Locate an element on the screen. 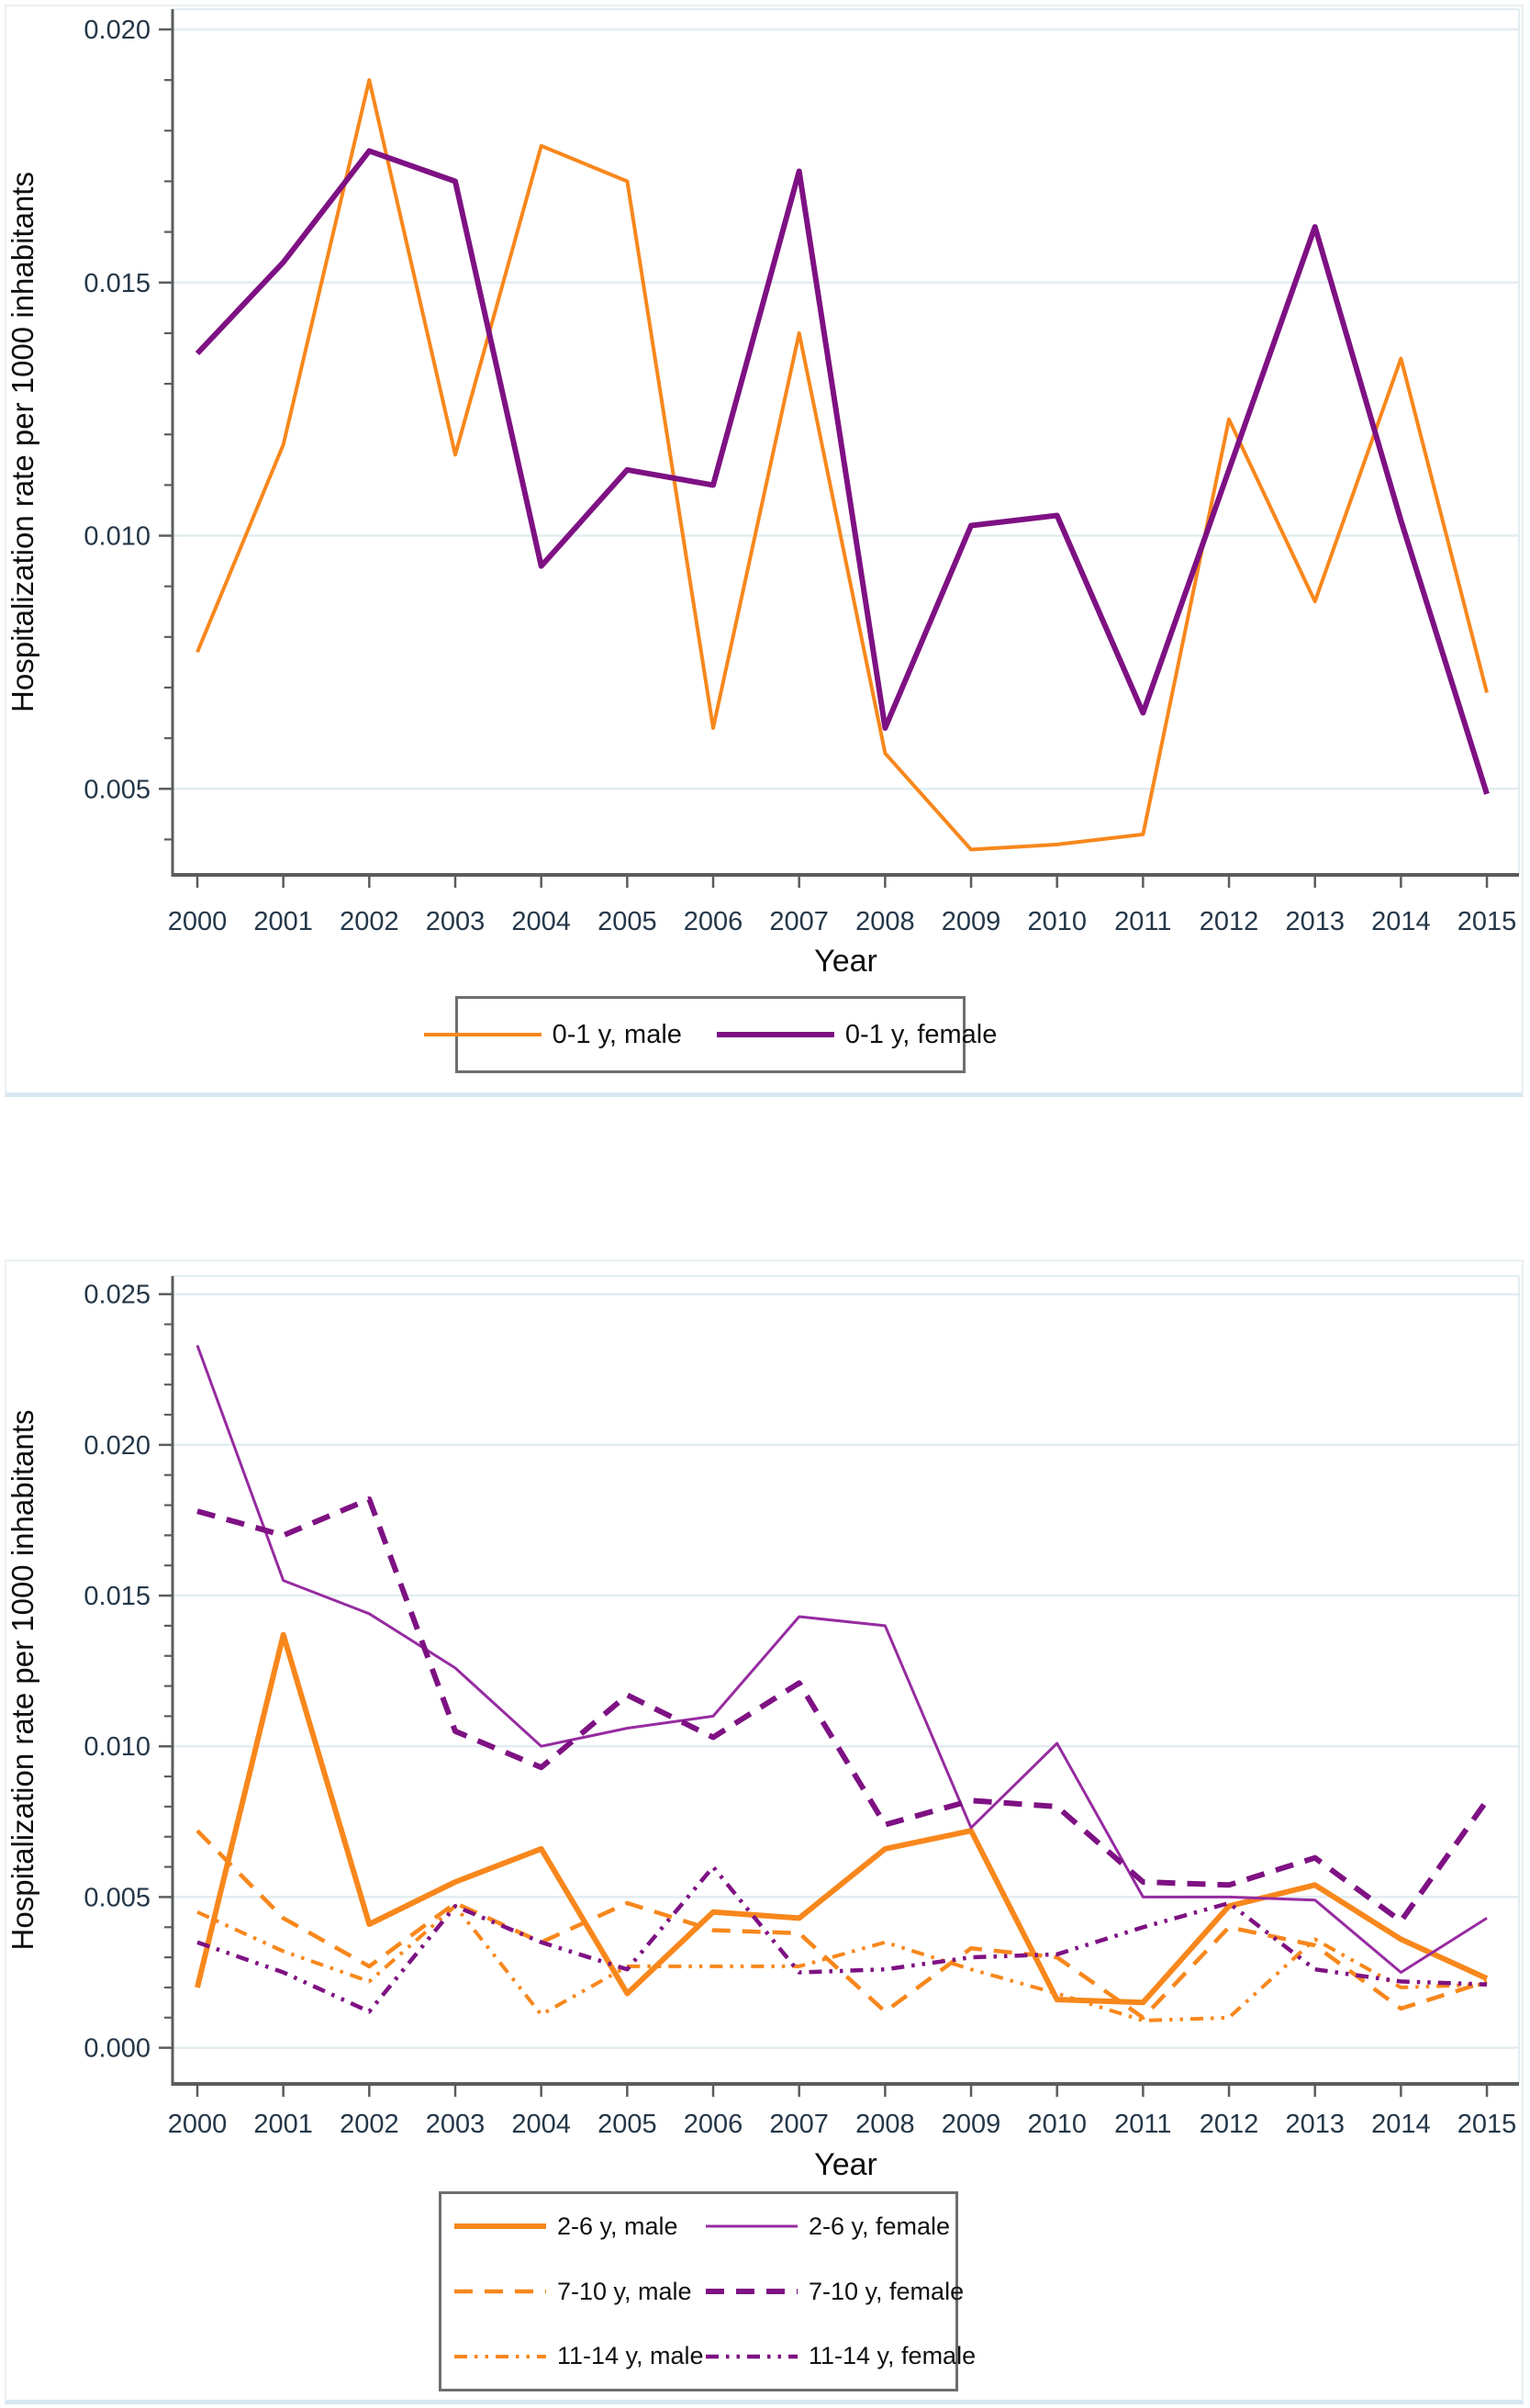 This screenshot has width=1530, height=2408. legend-item-label: 2-6 y, female is located at coordinates (880, 2226).